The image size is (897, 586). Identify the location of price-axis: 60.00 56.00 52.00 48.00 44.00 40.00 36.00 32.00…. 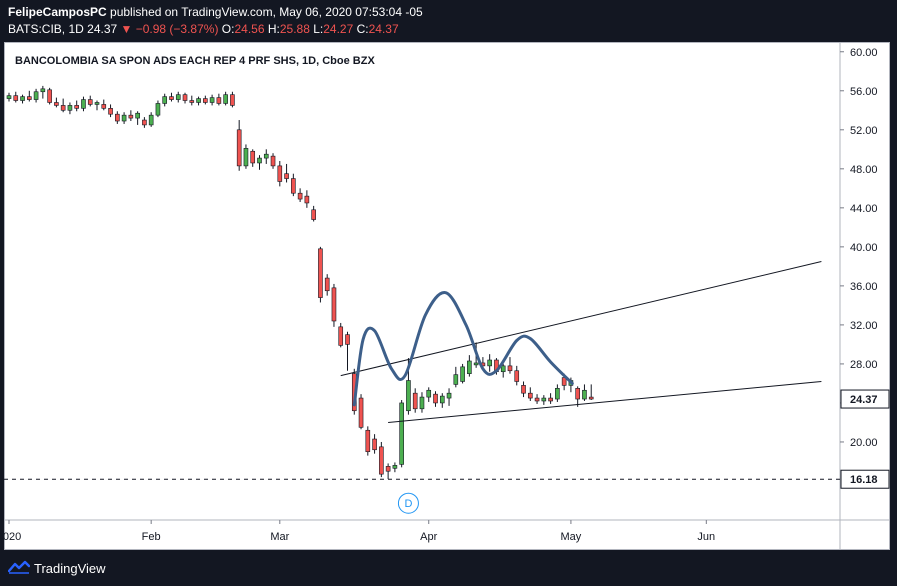
(859, 248).